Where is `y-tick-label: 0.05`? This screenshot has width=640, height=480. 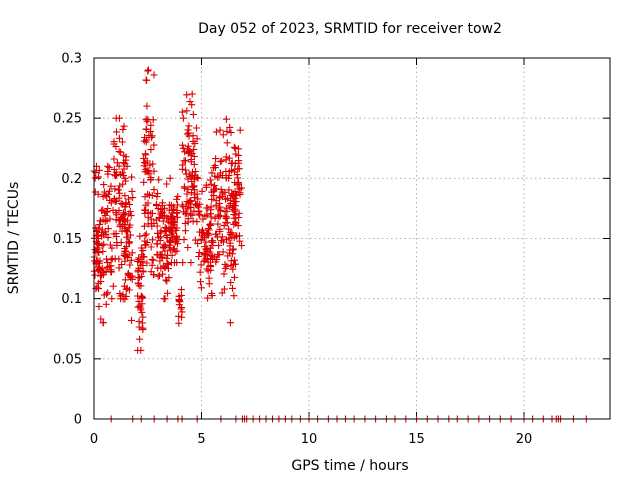 y-tick-label: 0.05 is located at coordinates (67, 359).